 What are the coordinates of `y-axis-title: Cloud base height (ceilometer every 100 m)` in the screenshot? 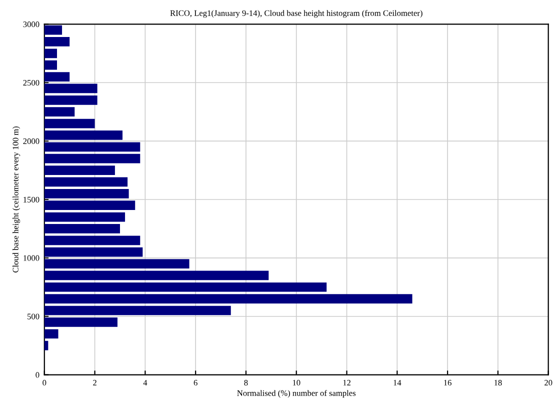 It's located at (16, 199).